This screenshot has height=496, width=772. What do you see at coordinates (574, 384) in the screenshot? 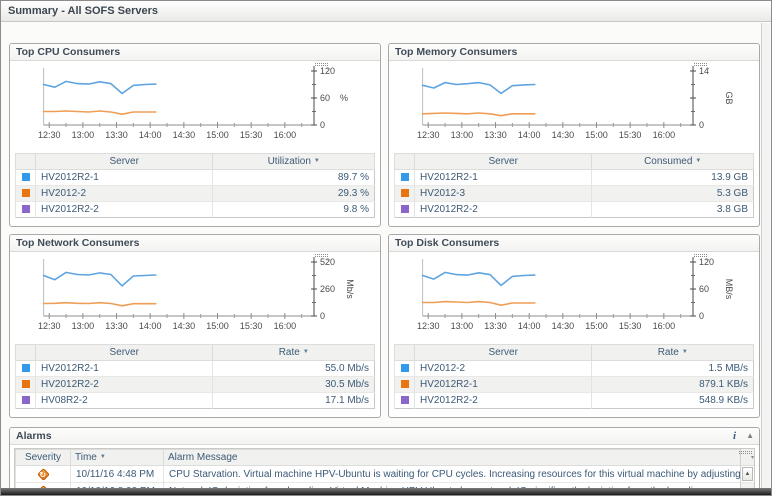
I see `table-row: HV2012R2-1 879.1 KB/s` at bounding box center [574, 384].